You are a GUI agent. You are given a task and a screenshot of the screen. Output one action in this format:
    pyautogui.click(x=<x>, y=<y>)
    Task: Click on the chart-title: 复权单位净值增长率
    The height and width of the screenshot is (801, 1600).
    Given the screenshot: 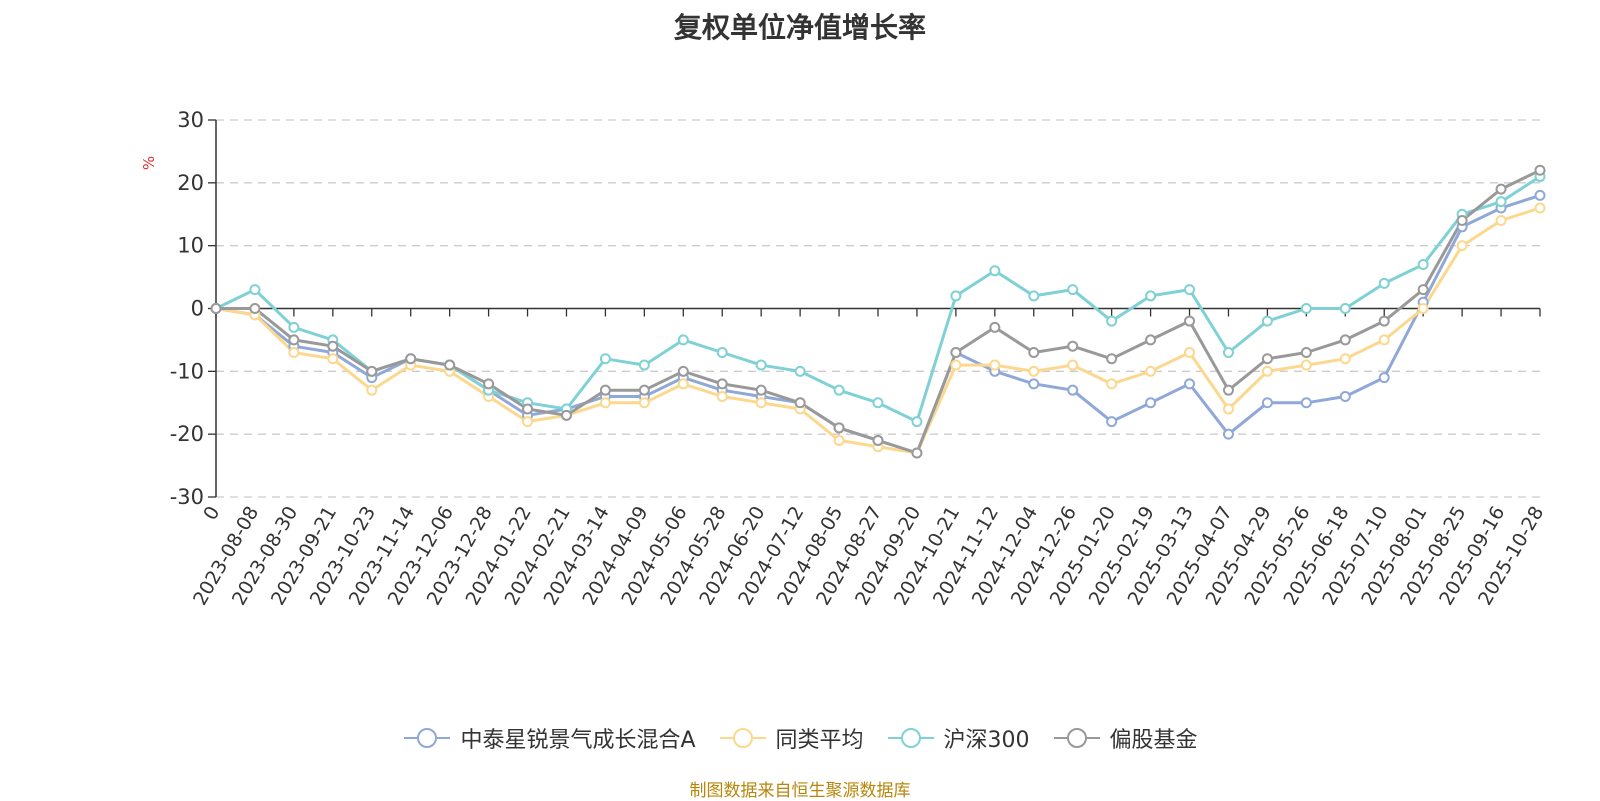 What is the action you would take?
    pyautogui.click(x=799, y=27)
    